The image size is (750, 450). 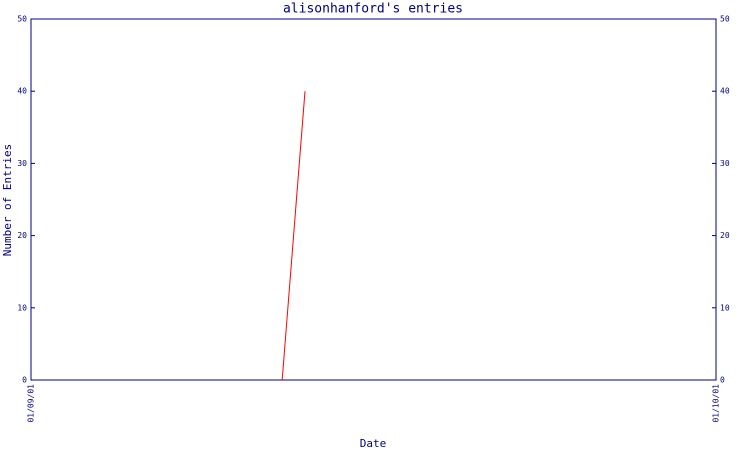 What do you see at coordinates (31, 403) in the screenshot?
I see `x-tick-label: 01/09/01` at bounding box center [31, 403].